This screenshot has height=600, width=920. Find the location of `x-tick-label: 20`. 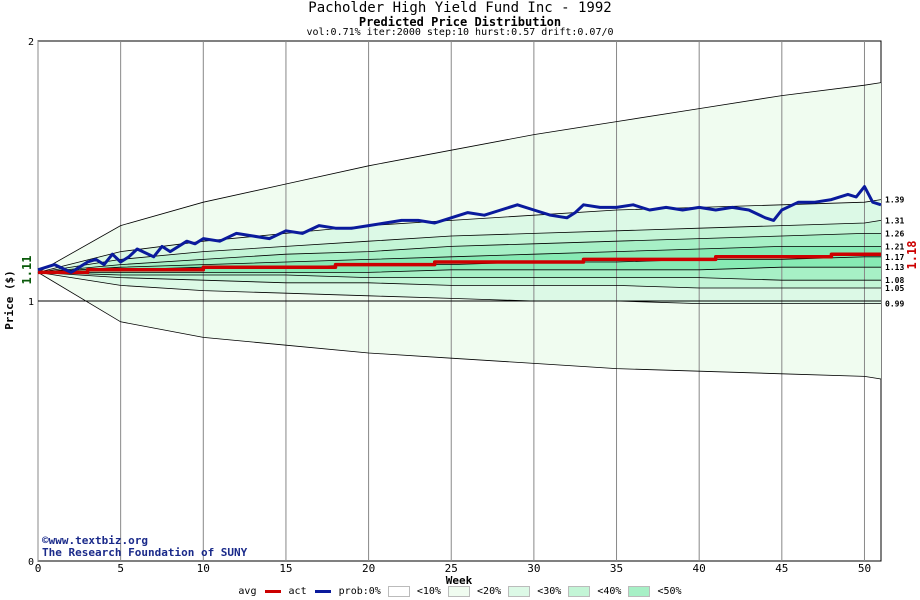

x-tick-label: 20 is located at coordinates (368, 568).